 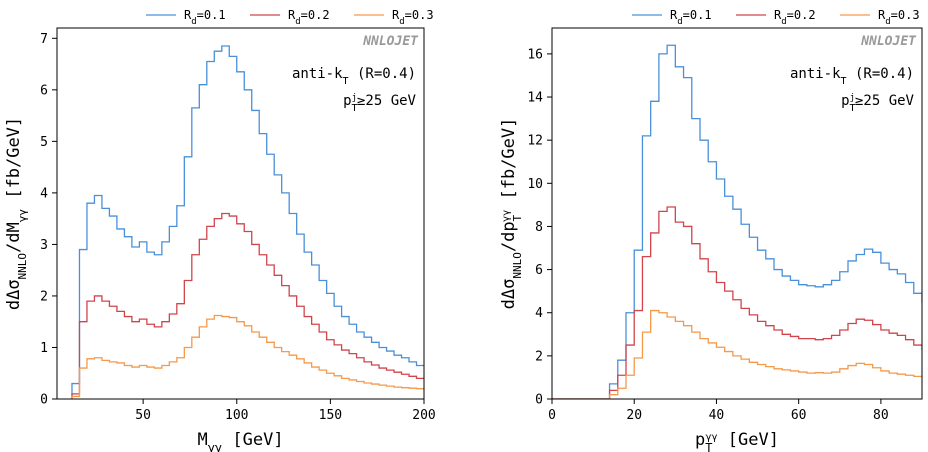 I want to click on y-axis-label: dΔσNNLO/dMγγ [fb/GeV], so click(x=16, y=213).